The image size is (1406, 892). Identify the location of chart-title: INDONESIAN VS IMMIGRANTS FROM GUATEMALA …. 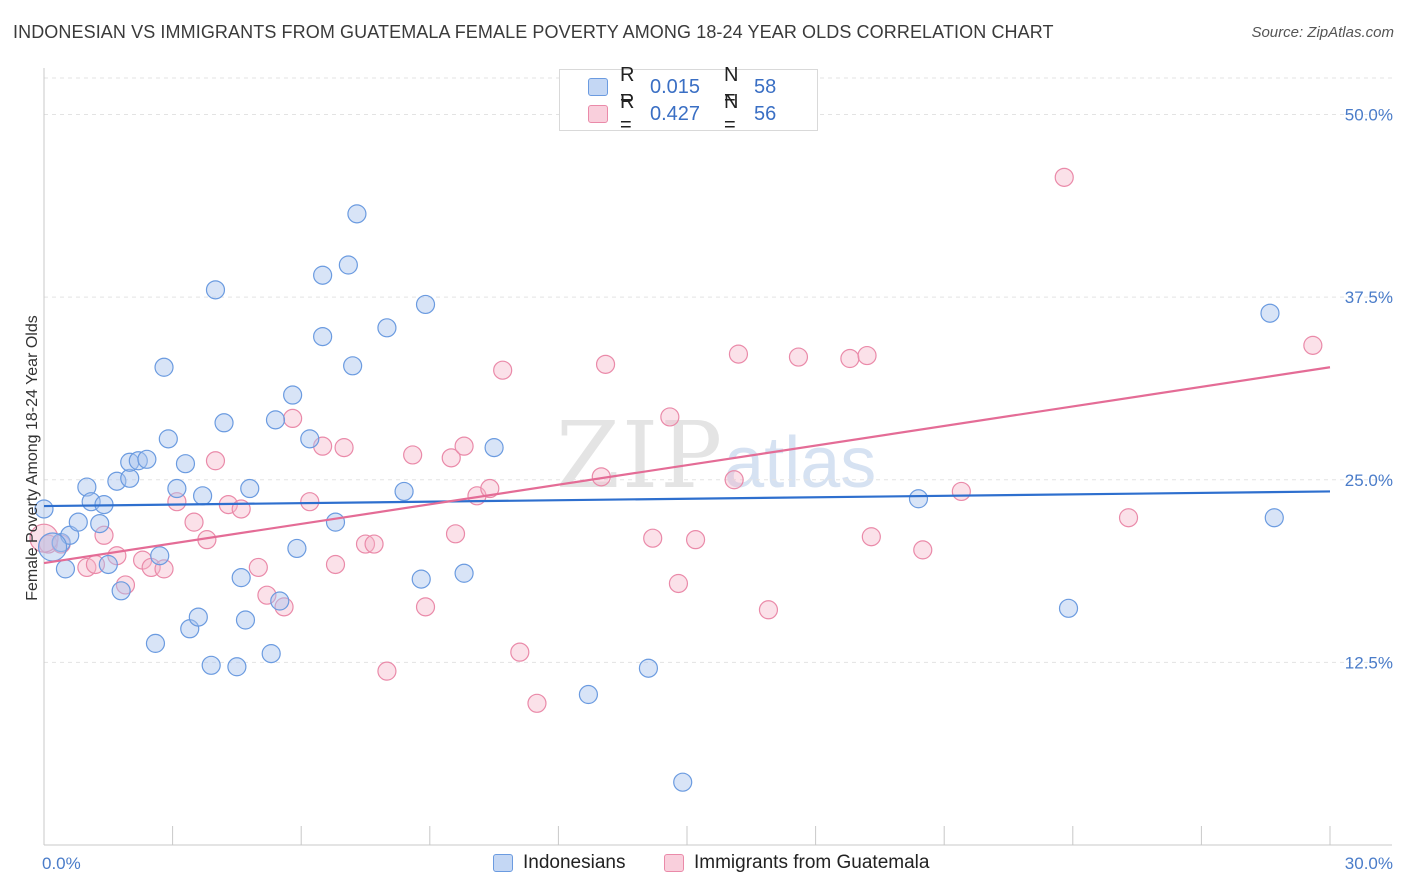
(533, 32).